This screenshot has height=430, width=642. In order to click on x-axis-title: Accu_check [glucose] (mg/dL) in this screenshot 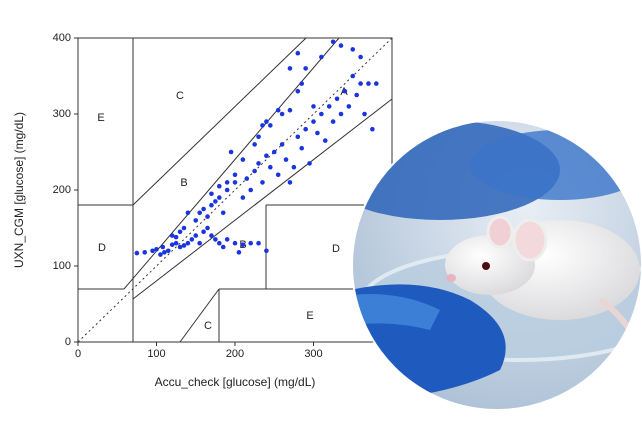, I will do `click(235, 382)`.